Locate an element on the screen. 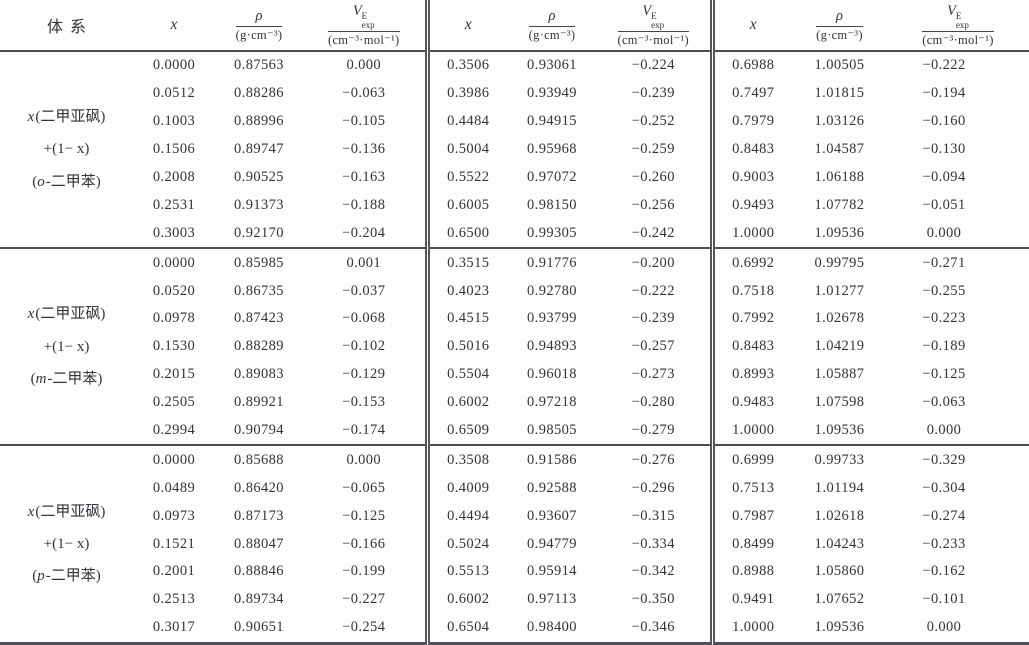 Image resolution: width=1029 pixels, height=645 pixels. density-column-header-2: ρ (g·cm⁻³) is located at coordinates (552, 26).